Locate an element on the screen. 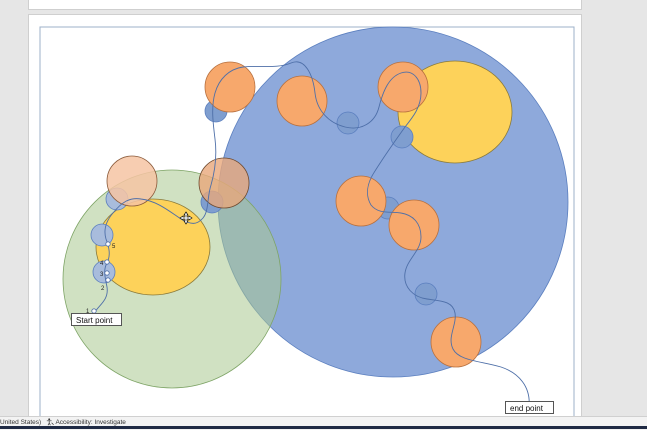 This screenshot has width=647, height=430. step-number: 1 is located at coordinates (88, 312).